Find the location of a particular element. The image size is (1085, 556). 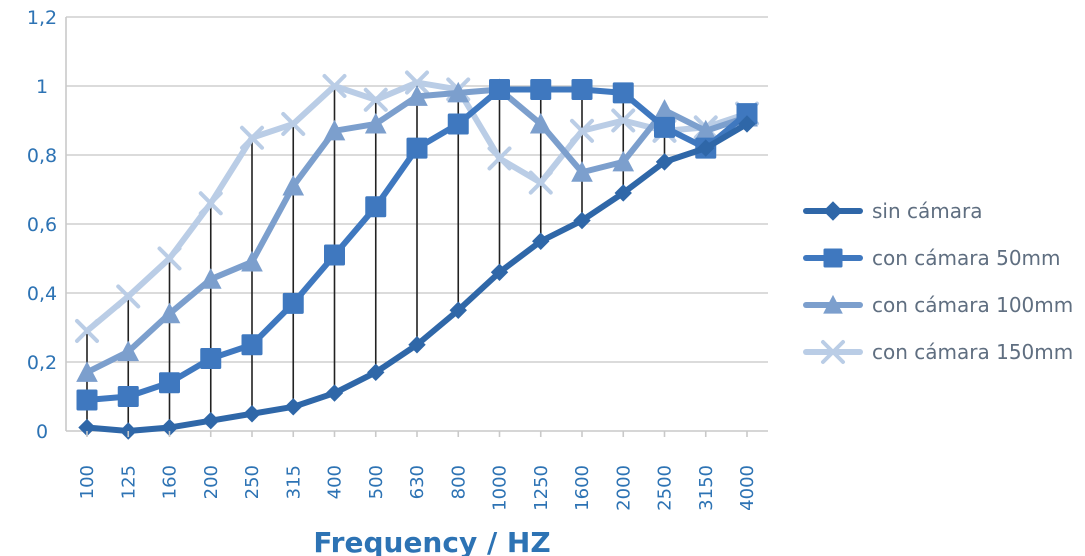

y-tick-label: 0,6 is located at coordinates (42, 225).